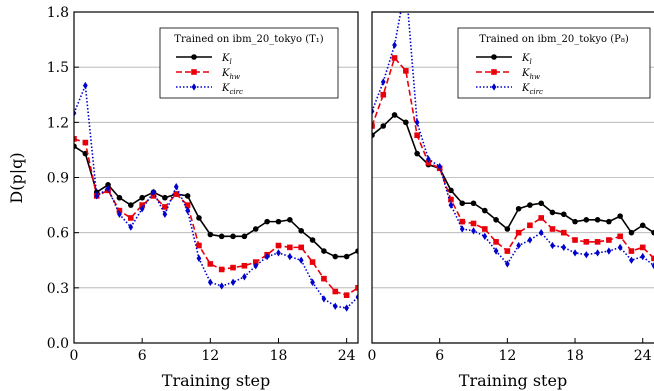 This screenshot has height=391, width=654. What do you see at coordinates (249, 39) in the screenshot?
I see `left-legend-title: Trained on ibm_20_tokyo (T₁)` at bounding box center [249, 39].